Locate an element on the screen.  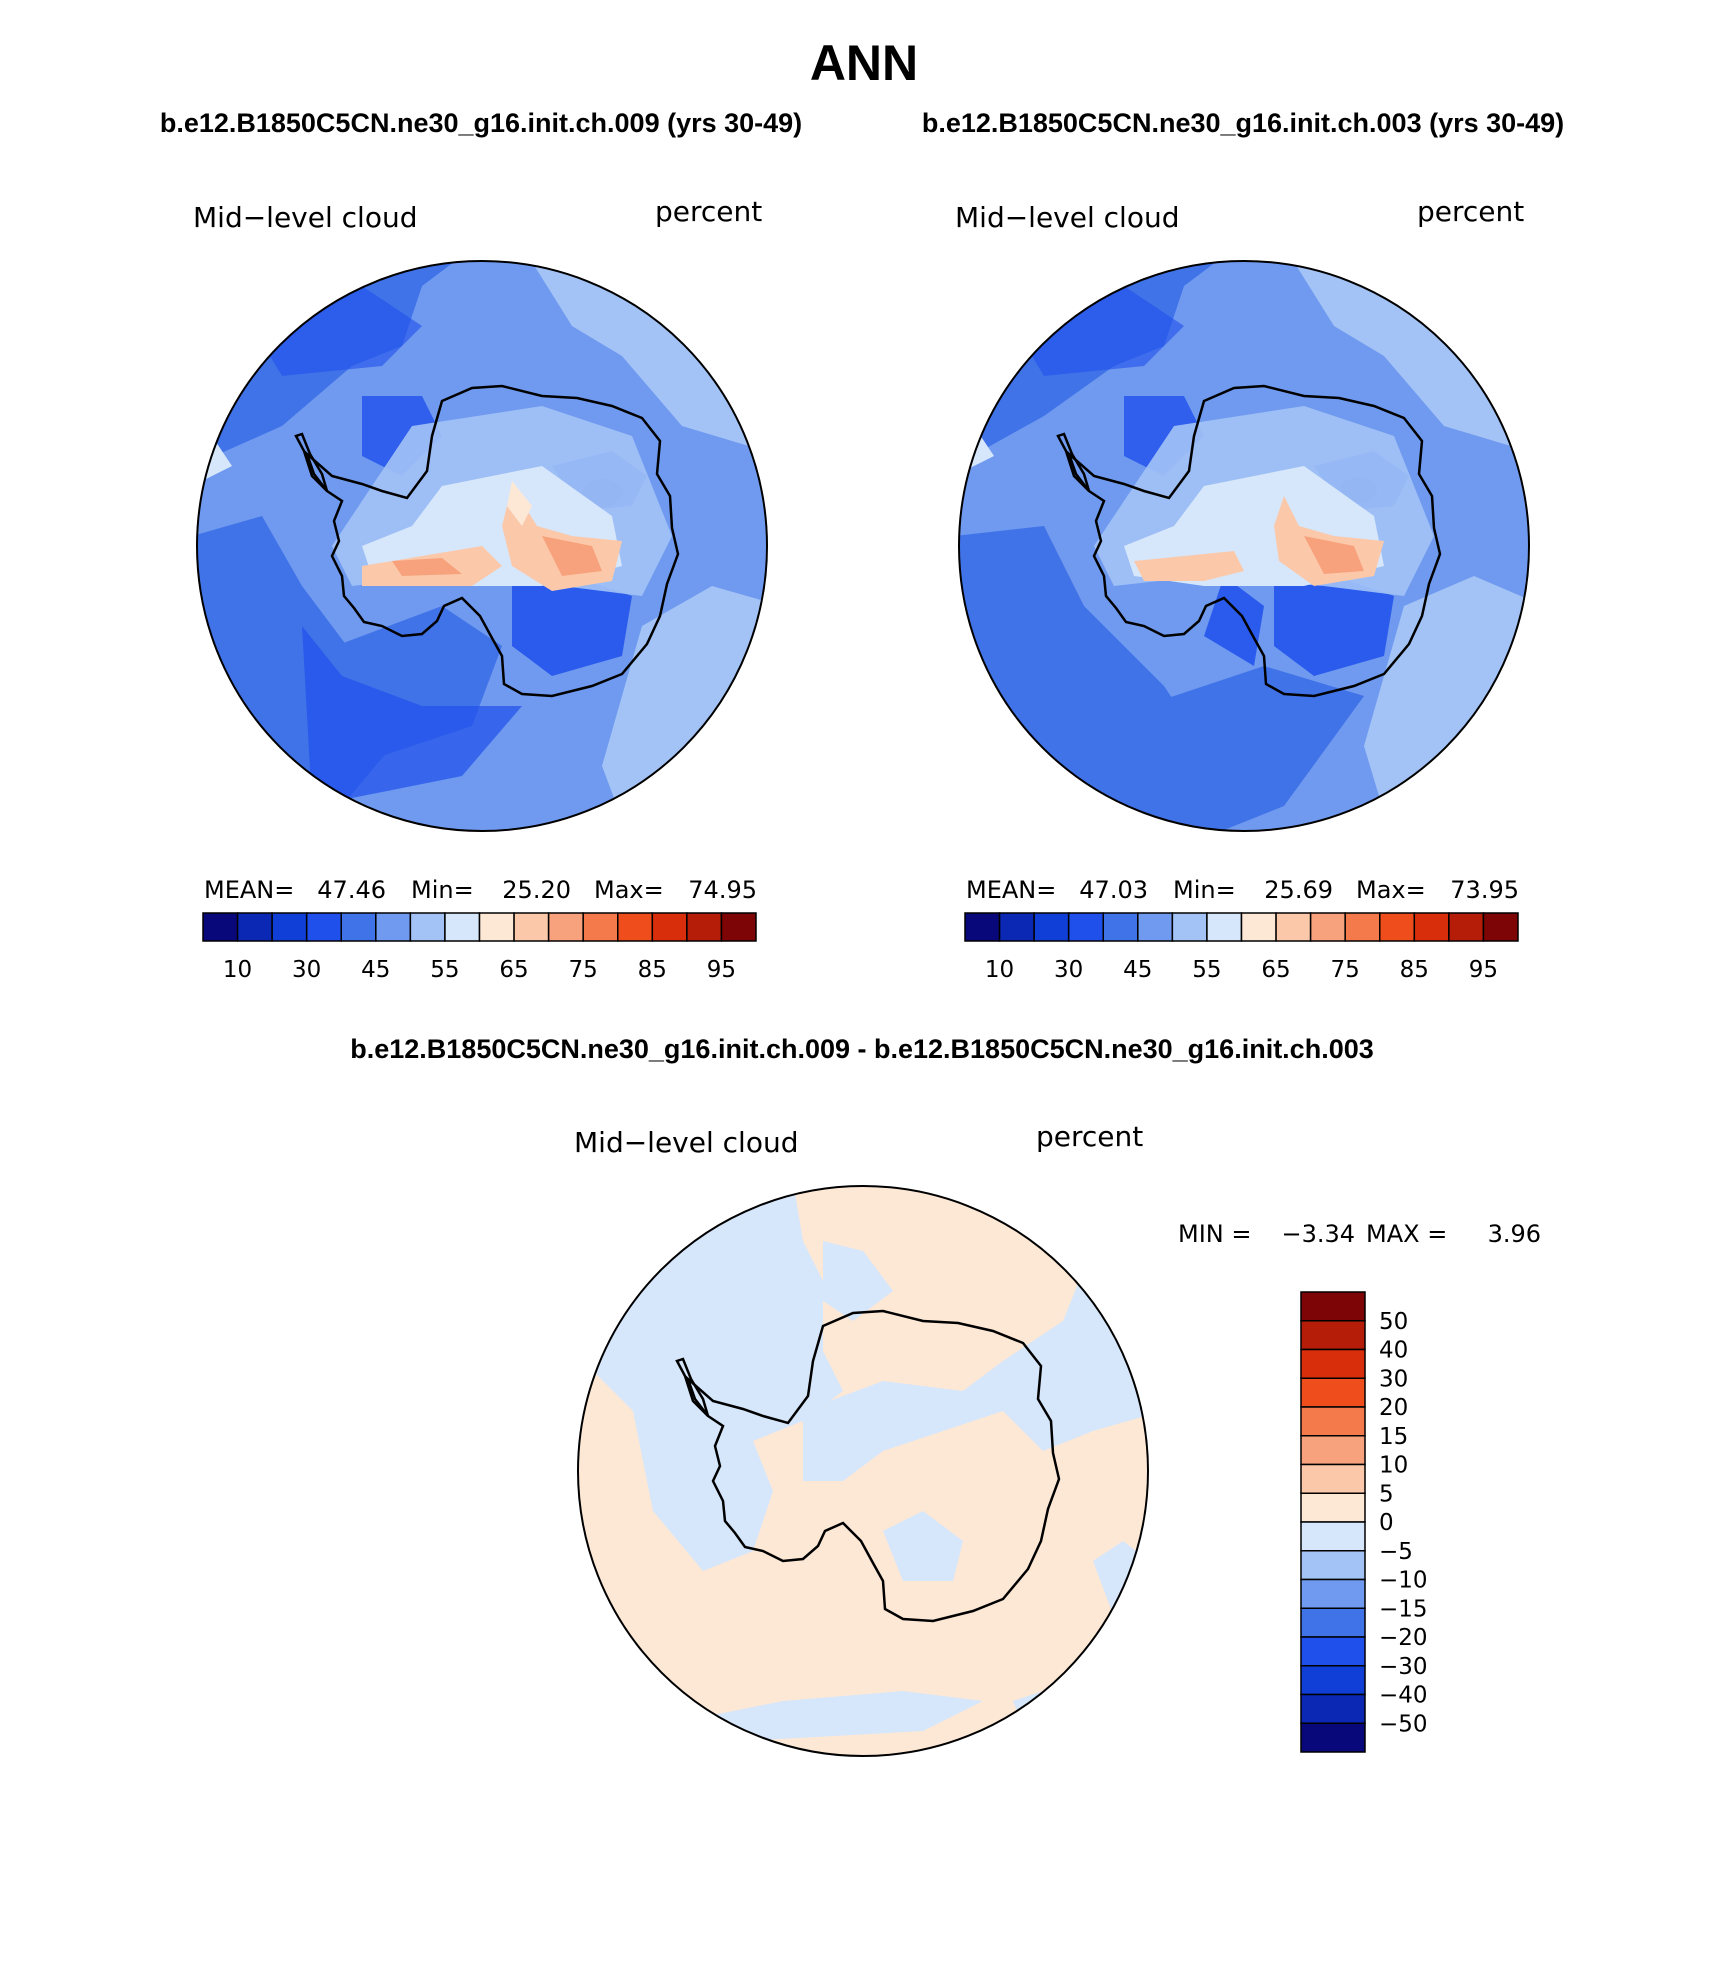
right-colorbar-tick-label: 55 is located at coordinates (1206, 970).